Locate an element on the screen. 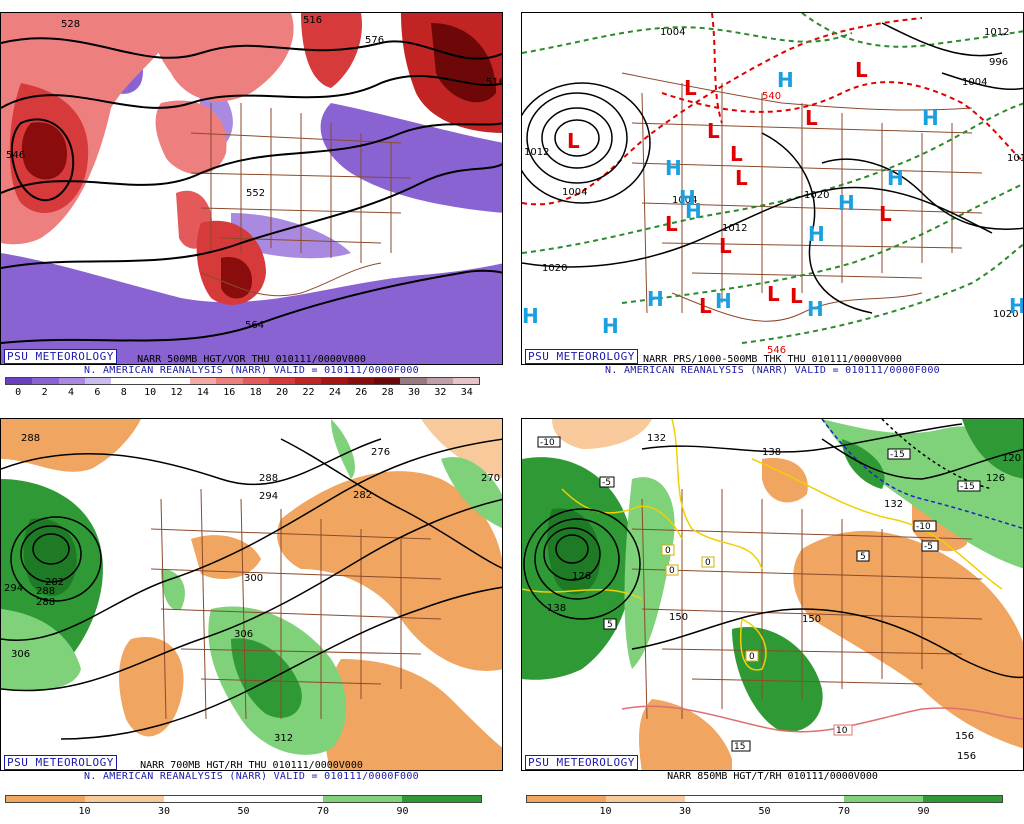 The width and height of the screenshot is (1024, 824). contour-label: 156 is located at coordinates (966, 756).